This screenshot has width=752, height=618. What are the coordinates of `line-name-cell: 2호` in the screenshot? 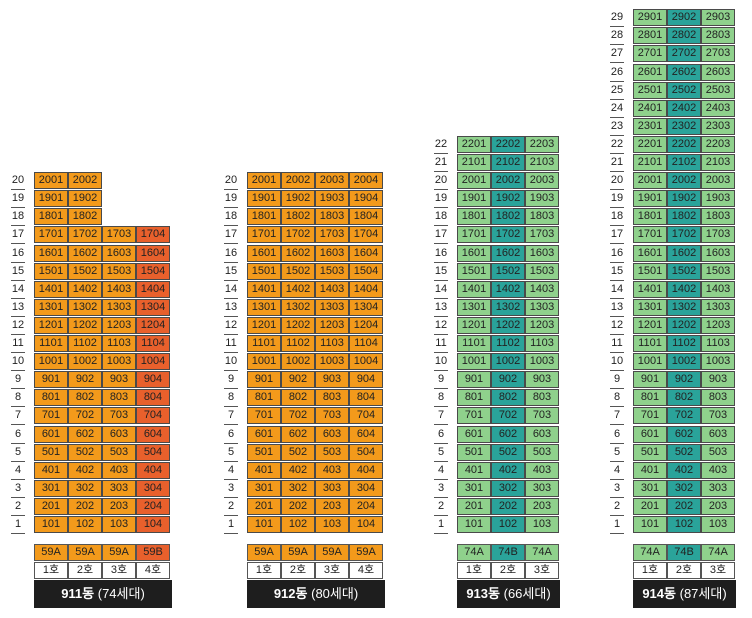 It's located at (85, 570).